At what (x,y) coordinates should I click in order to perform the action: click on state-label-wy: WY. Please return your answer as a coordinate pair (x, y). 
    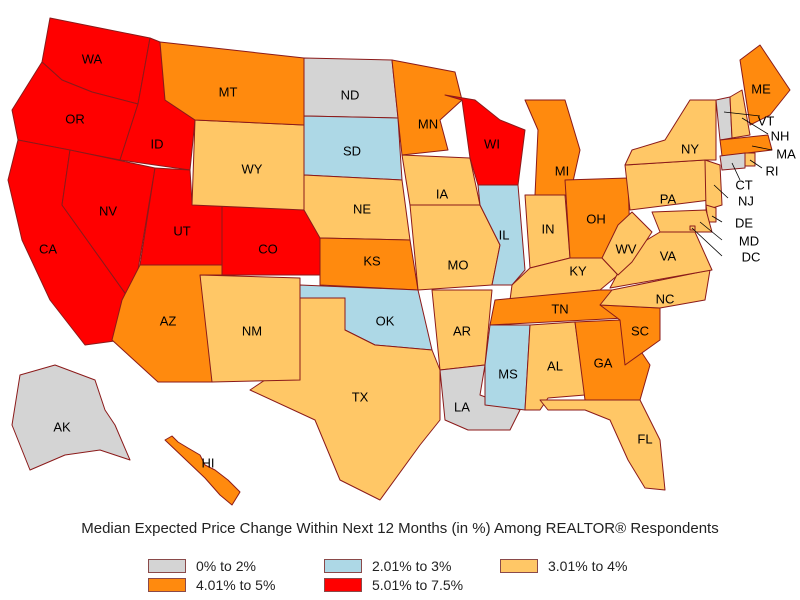
    Looking at the image, I should click on (252, 168).